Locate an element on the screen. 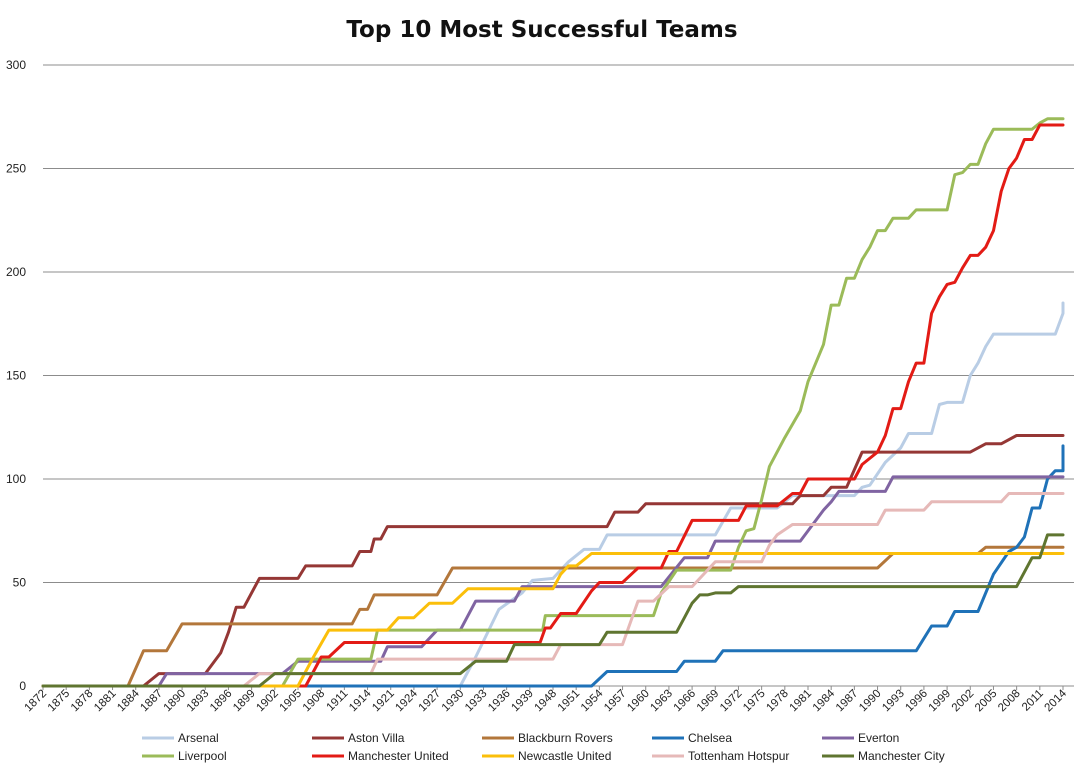 The height and width of the screenshot is (769, 1087). legend-label-blackburn-rovers: Blackburn Rovers is located at coordinates (565, 738).